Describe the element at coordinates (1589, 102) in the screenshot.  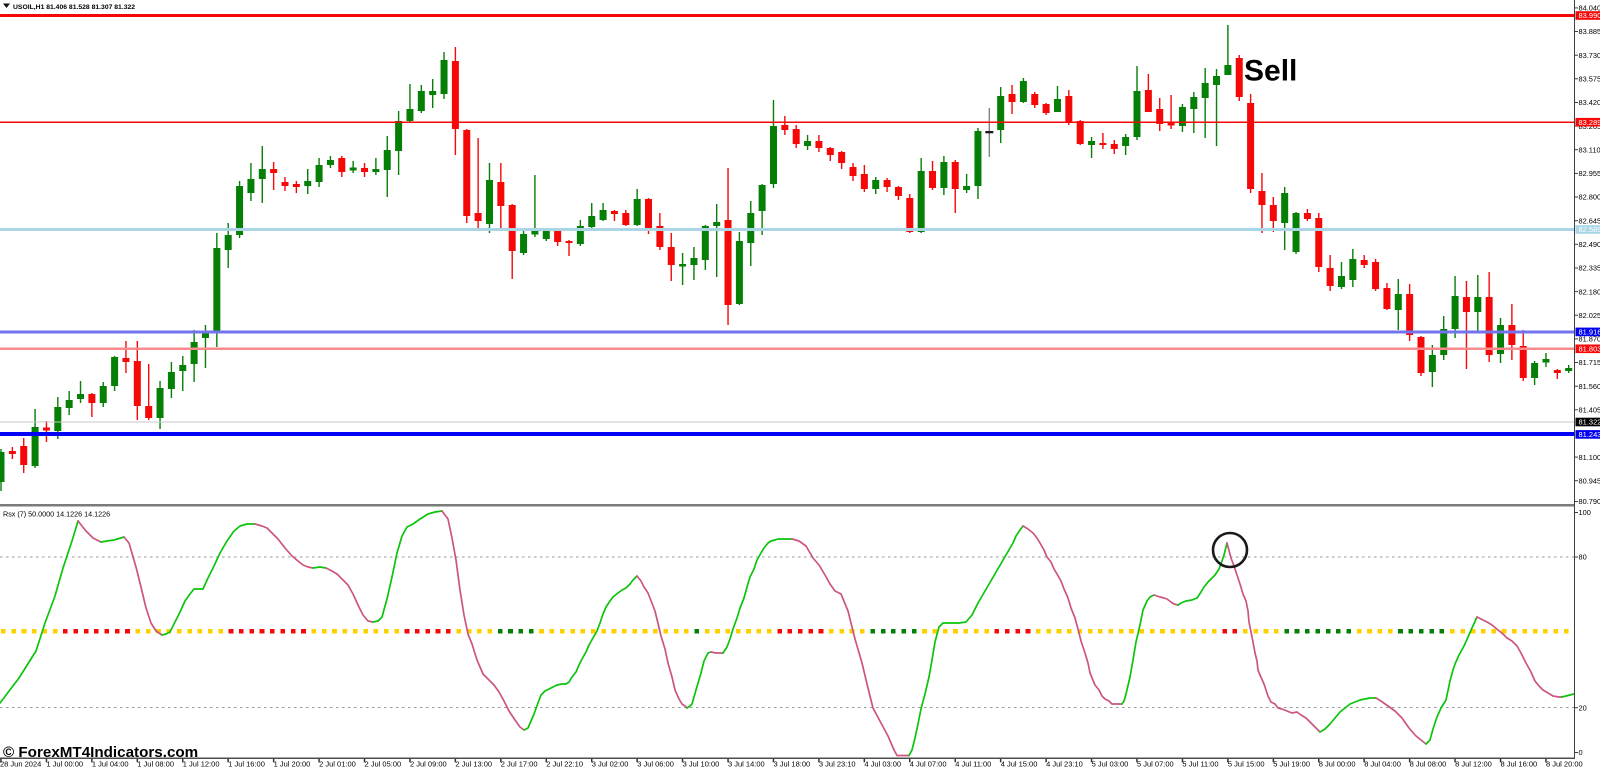
I see `svg-text: 83.420` at that location.